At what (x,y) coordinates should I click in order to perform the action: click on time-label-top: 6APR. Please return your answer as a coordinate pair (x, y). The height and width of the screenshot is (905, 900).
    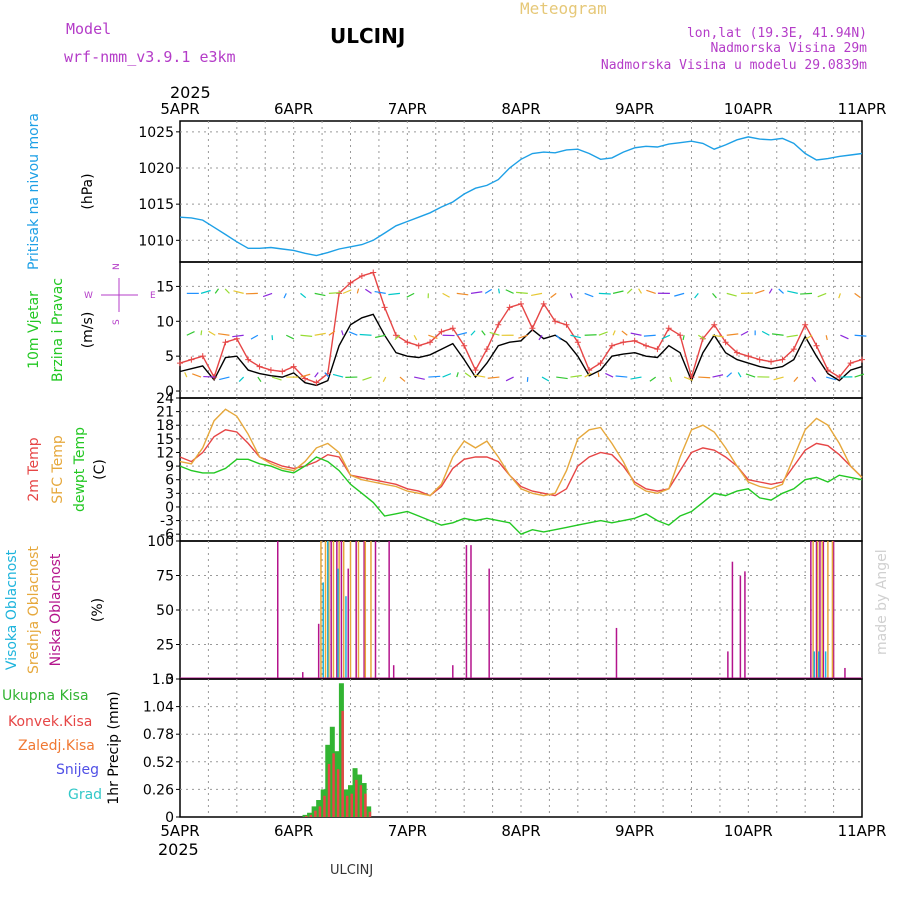
    Looking at the image, I should click on (293, 109).